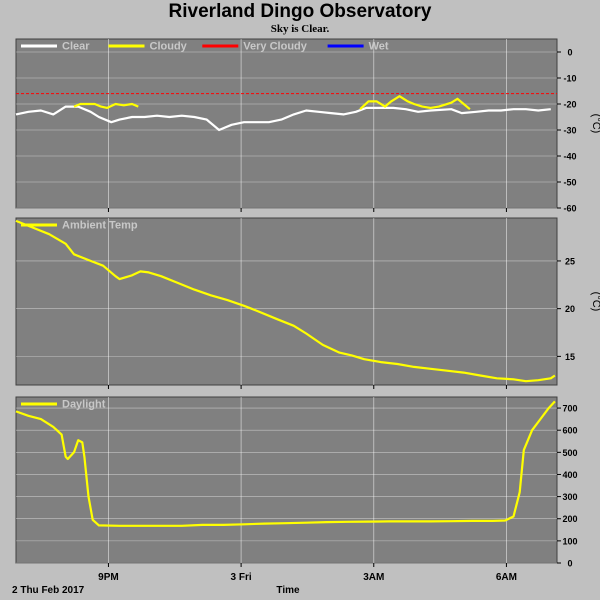 Image resolution: width=600 pixels, height=600 pixels. What do you see at coordinates (569, 475) in the screenshot?
I see `y-tick-label: 400` at bounding box center [569, 475].